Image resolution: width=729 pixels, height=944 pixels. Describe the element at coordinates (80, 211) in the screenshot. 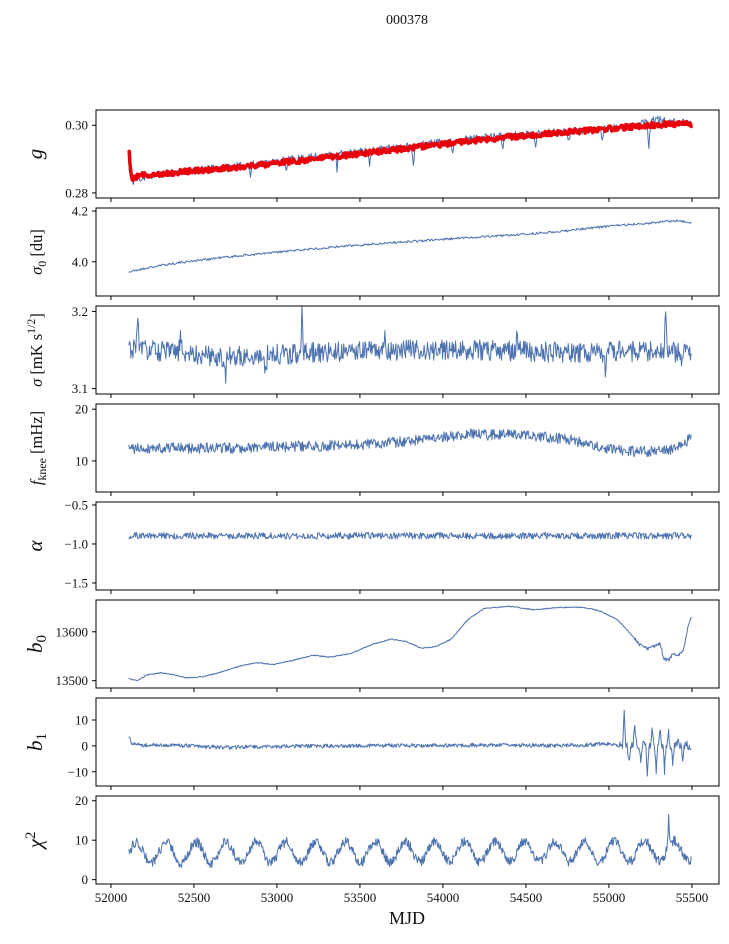

I see `y-tick-label: 4.2` at that location.